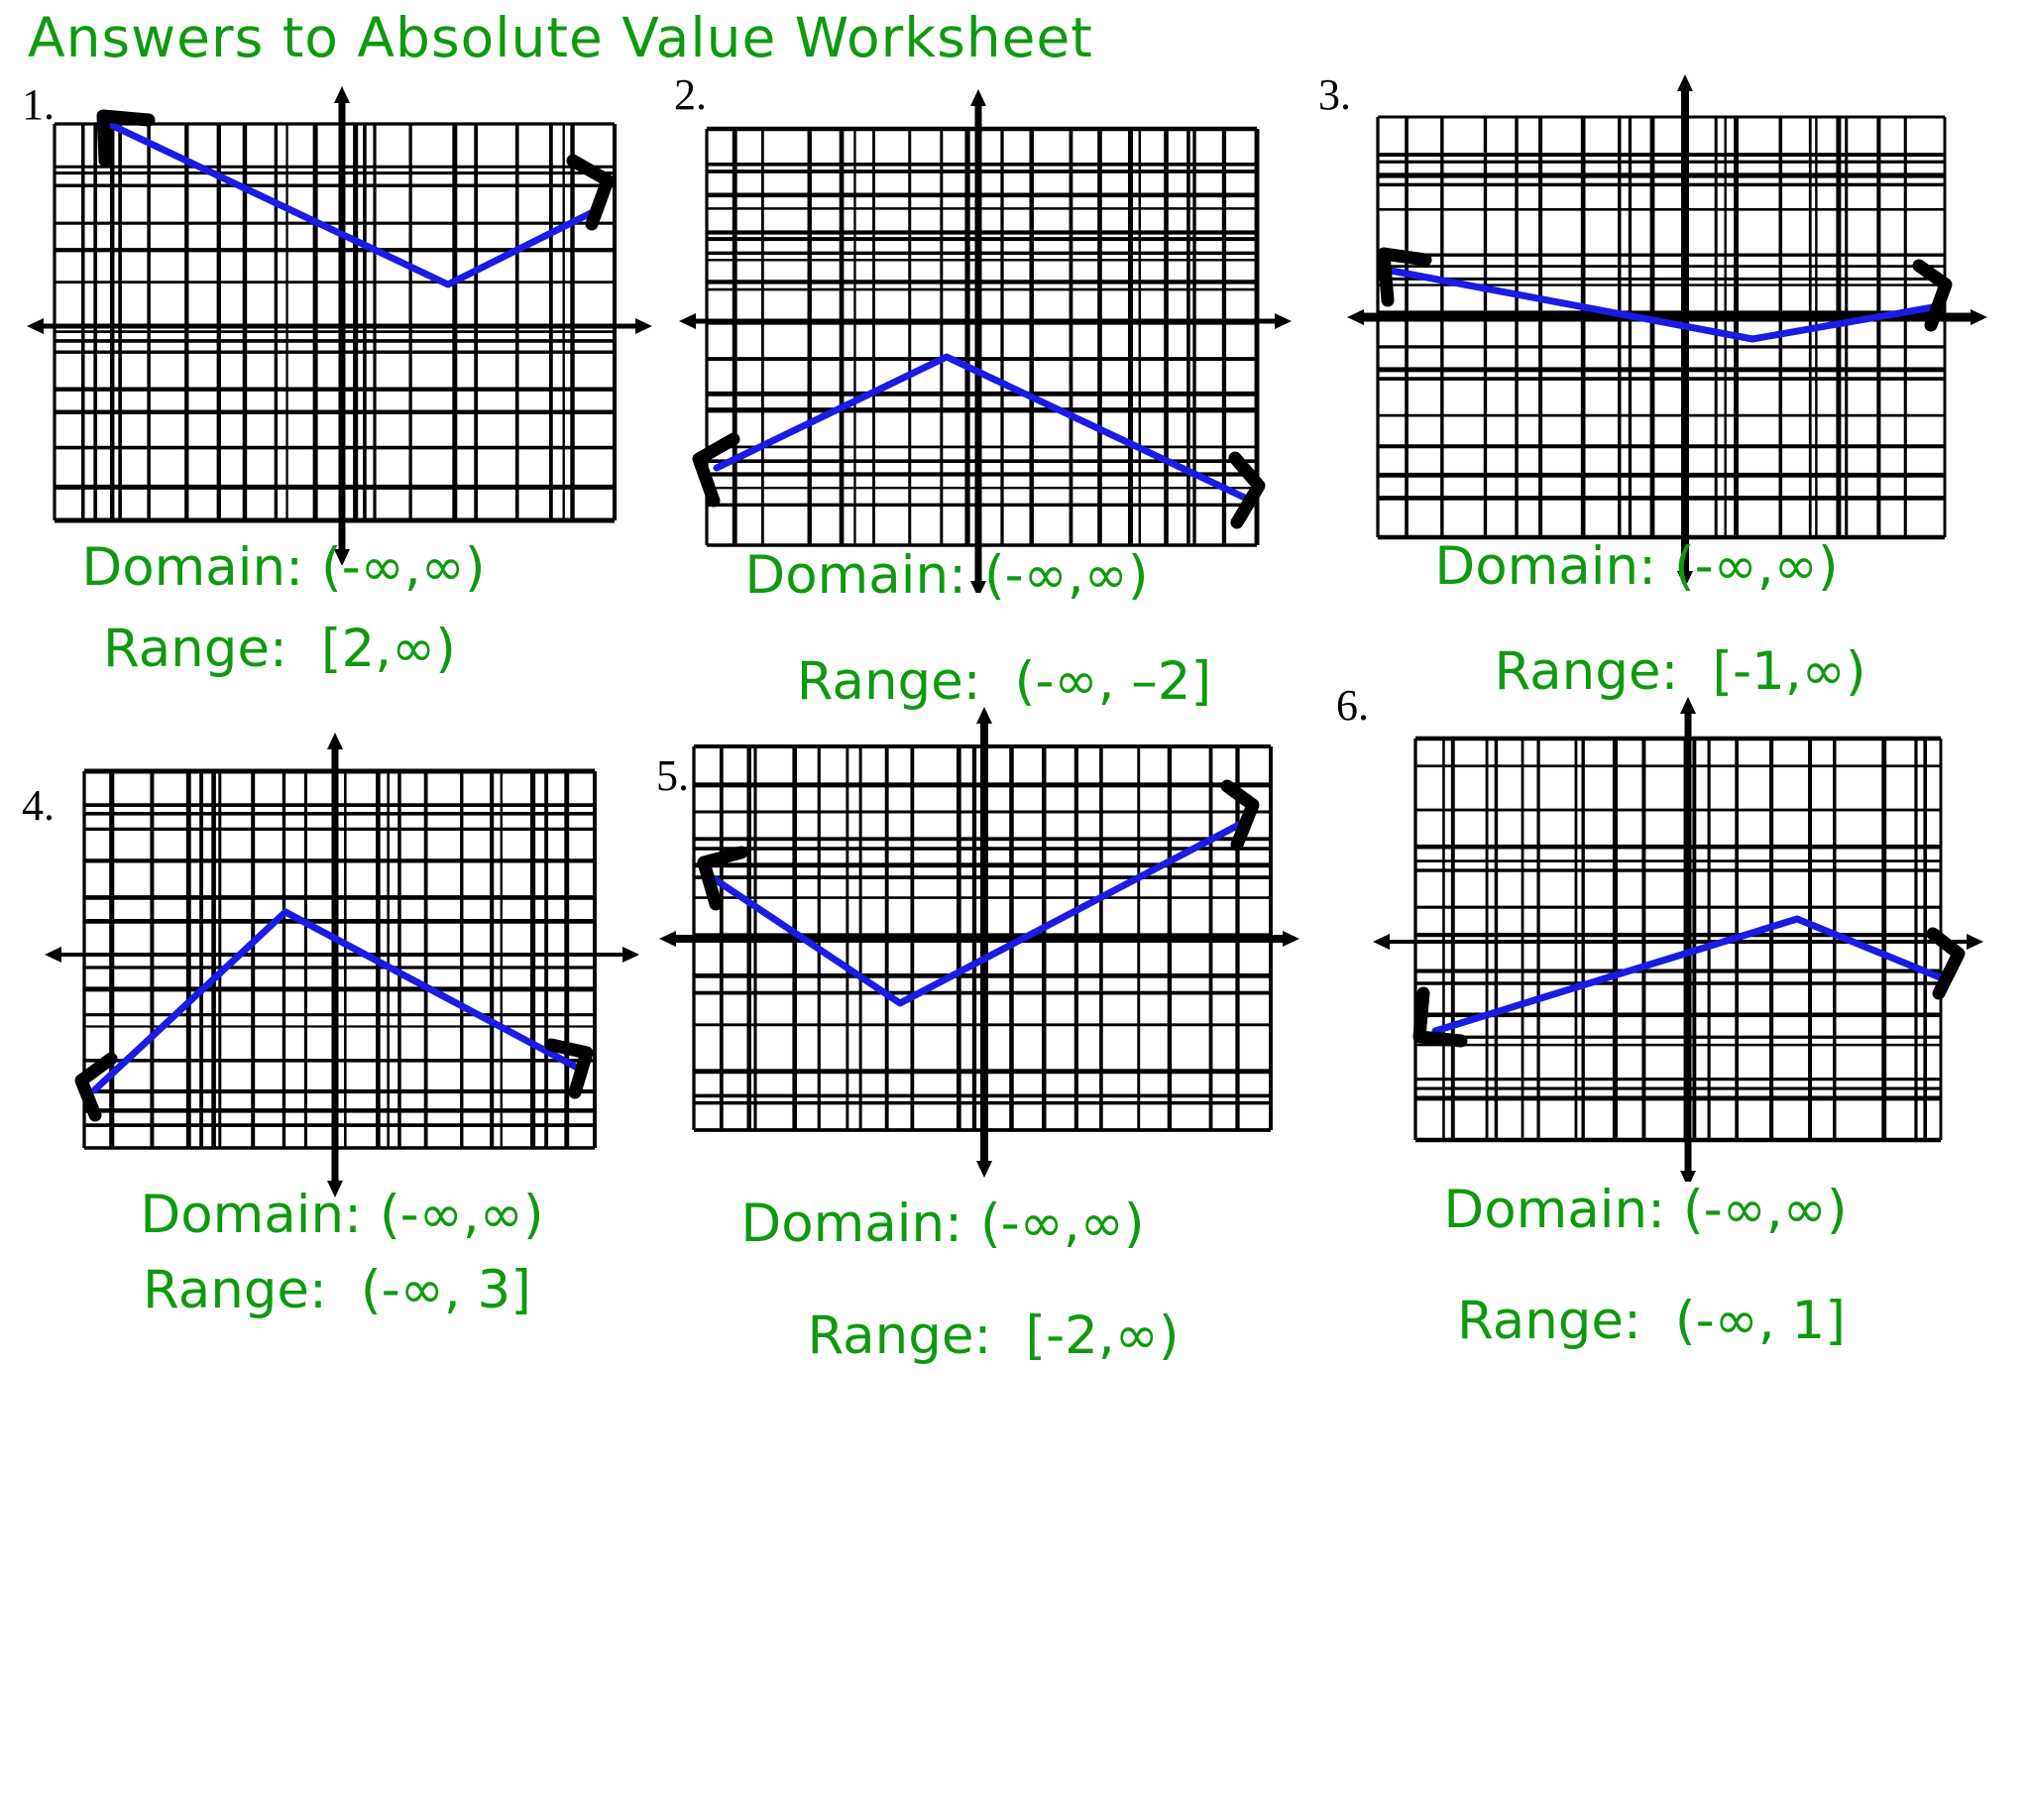 The height and width of the screenshot is (1820, 2030). I want to click on range-answer: Range: [-2,∞), so click(993, 1336).